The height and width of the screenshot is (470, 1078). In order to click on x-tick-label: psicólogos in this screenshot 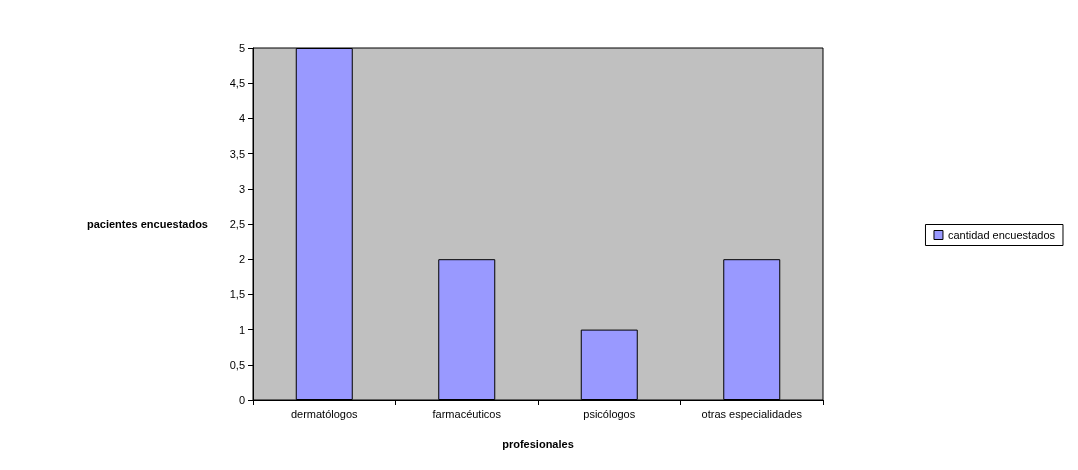, I will do `click(609, 413)`.